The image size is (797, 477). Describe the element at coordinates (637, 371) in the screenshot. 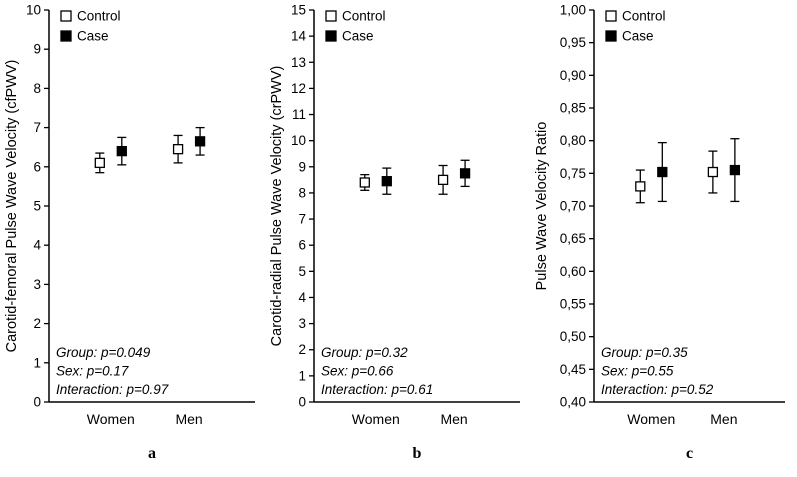

I see `annotation-text: Sex: p=0.55` at that location.